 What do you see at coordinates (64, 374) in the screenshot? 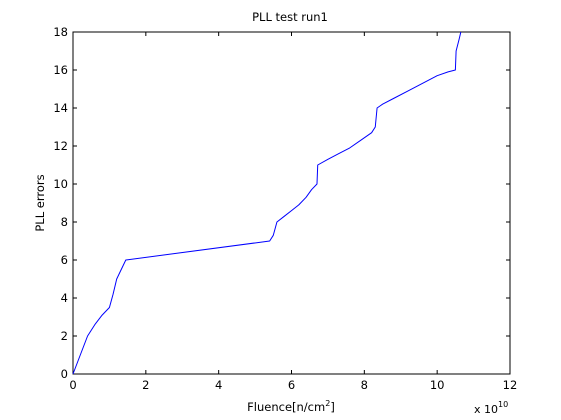
I see `y-tick-label: 0` at bounding box center [64, 374].